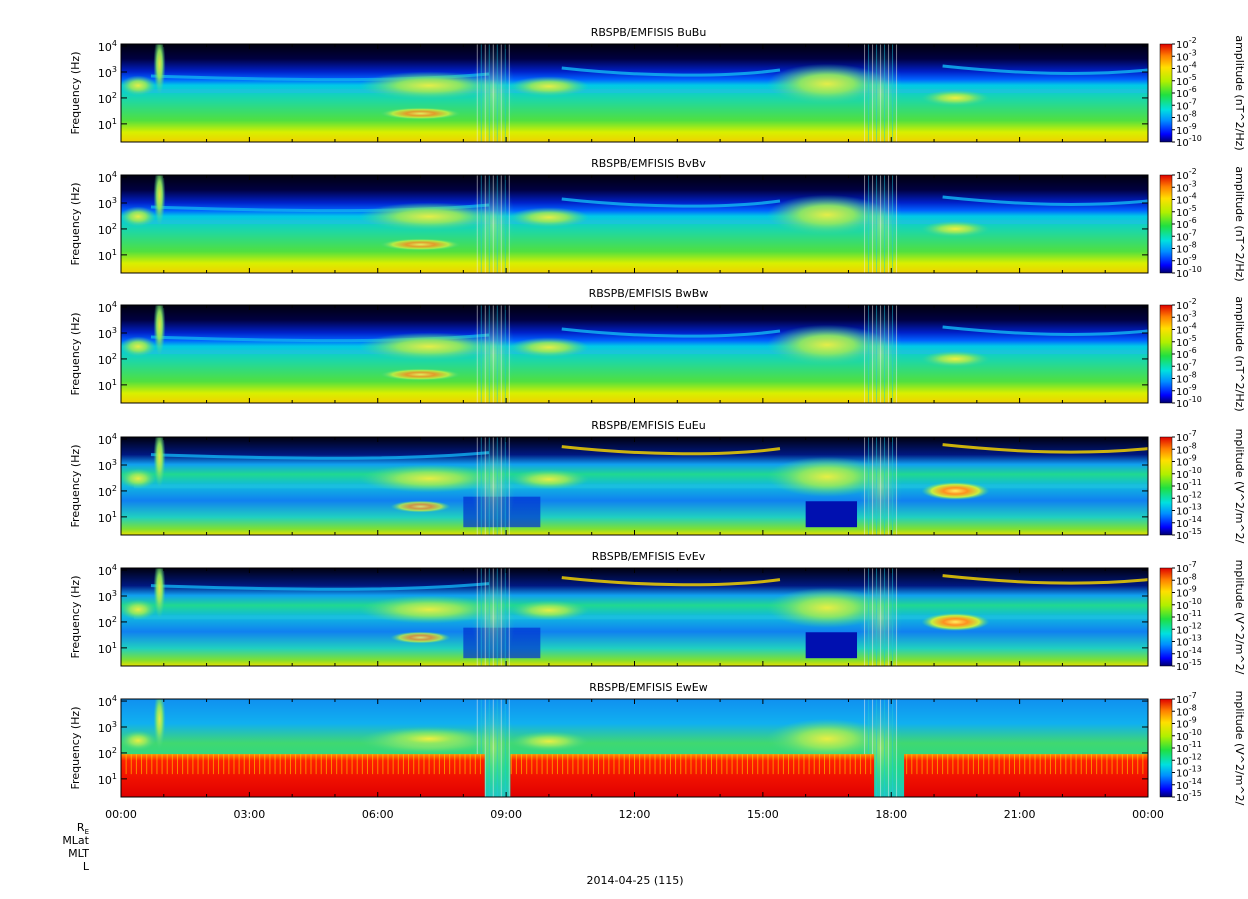 The image size is (1248, 899). Describe the element at coordinates (648, 163) in the screenshot. I see `panel-title: RBSPB/EMFISIS BvBv` at that location.